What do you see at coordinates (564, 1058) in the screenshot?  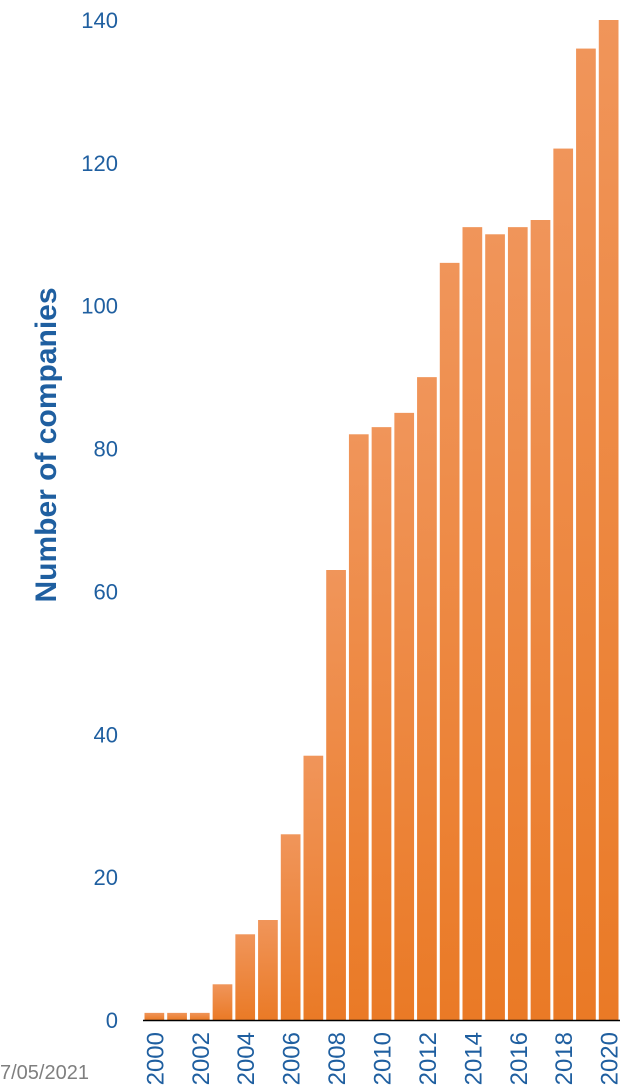 I see `x-tick-label: 2018` at bounding box center [564, 1058].